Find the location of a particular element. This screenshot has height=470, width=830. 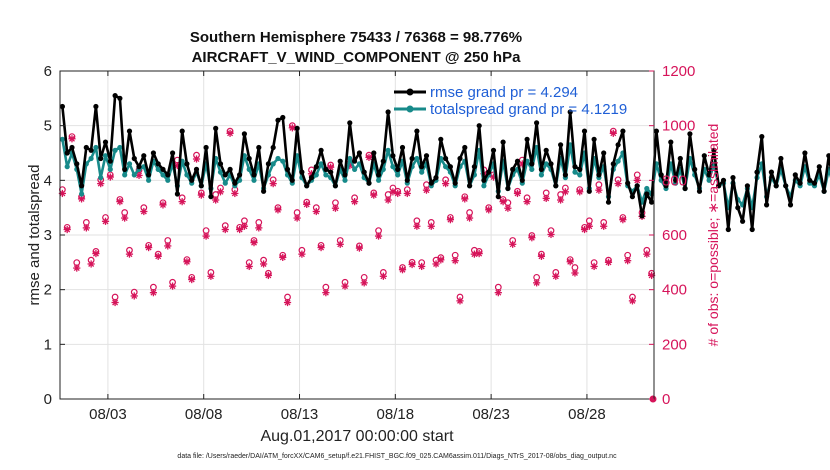

y-tick-label-left: 0 is located at coordinates (48, 399).